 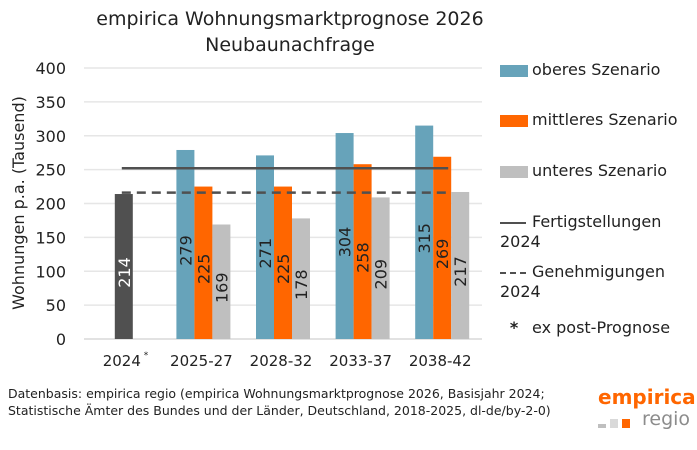 I want to click on bar-ex-post-2024, so click(x=123, y=266).